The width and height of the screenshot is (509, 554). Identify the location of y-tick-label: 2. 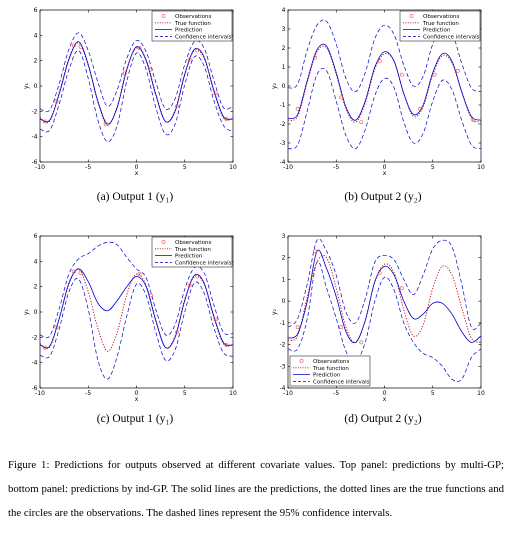
(36, 287).